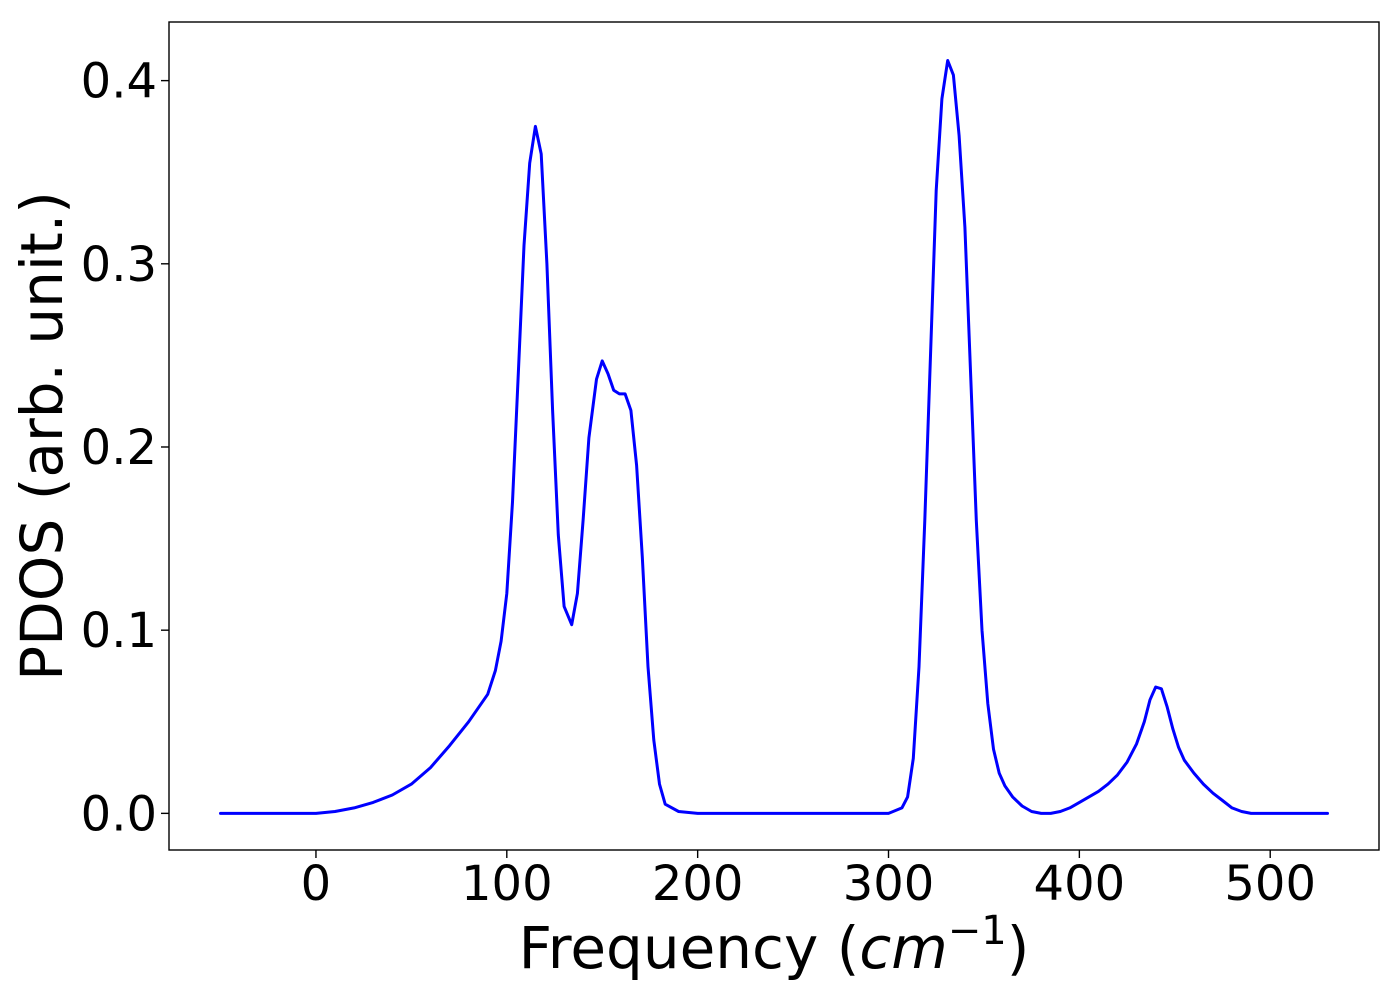 This screenshot has width=1400, height=1000. What do you see at coordinates (507, 884) in the screenshot?
I see `x-tick-label: 100` at bounding box center [507, 884].